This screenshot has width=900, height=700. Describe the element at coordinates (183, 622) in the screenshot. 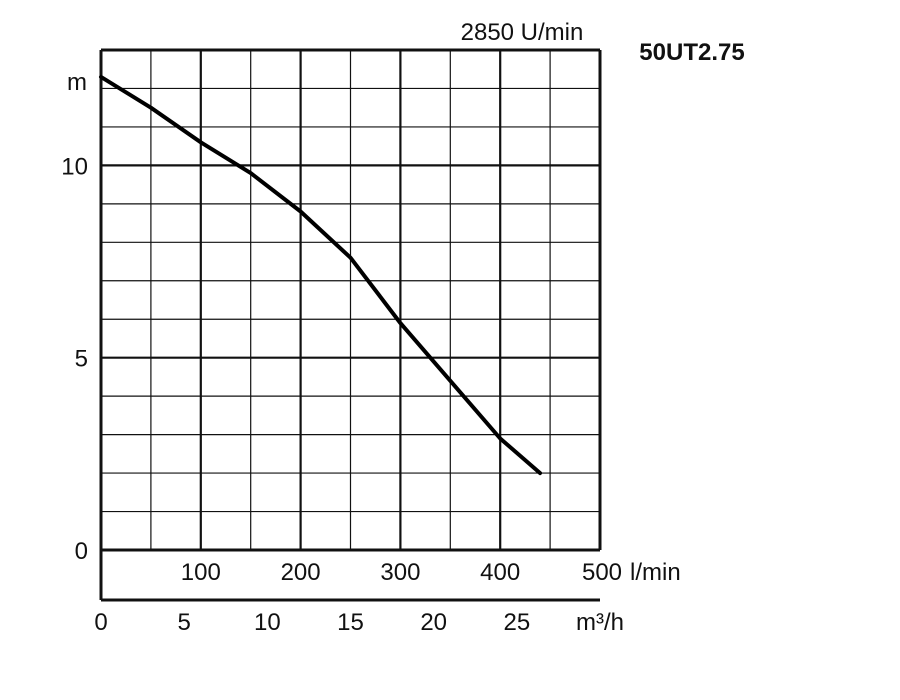

I see `x-secondary-tick-label: 5` at that location.